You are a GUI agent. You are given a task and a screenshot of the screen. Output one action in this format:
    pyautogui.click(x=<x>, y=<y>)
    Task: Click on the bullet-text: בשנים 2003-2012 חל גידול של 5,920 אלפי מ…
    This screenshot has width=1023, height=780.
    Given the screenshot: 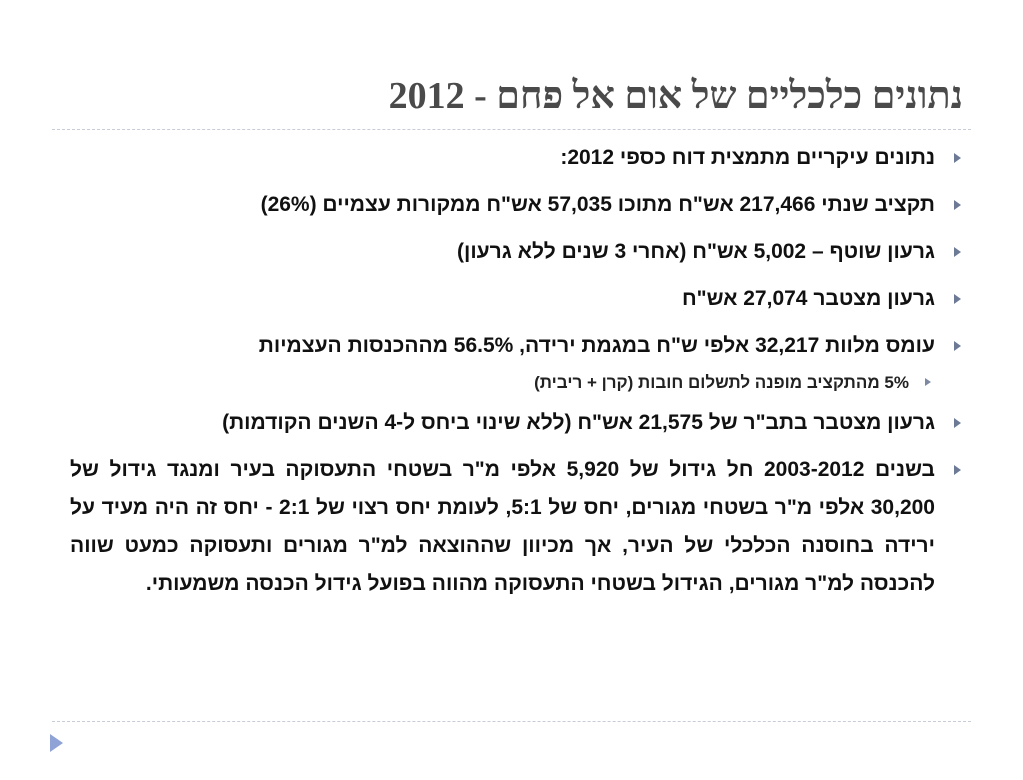 What is the action you would take?
    pyautogui.click(x=502, y=526)
    